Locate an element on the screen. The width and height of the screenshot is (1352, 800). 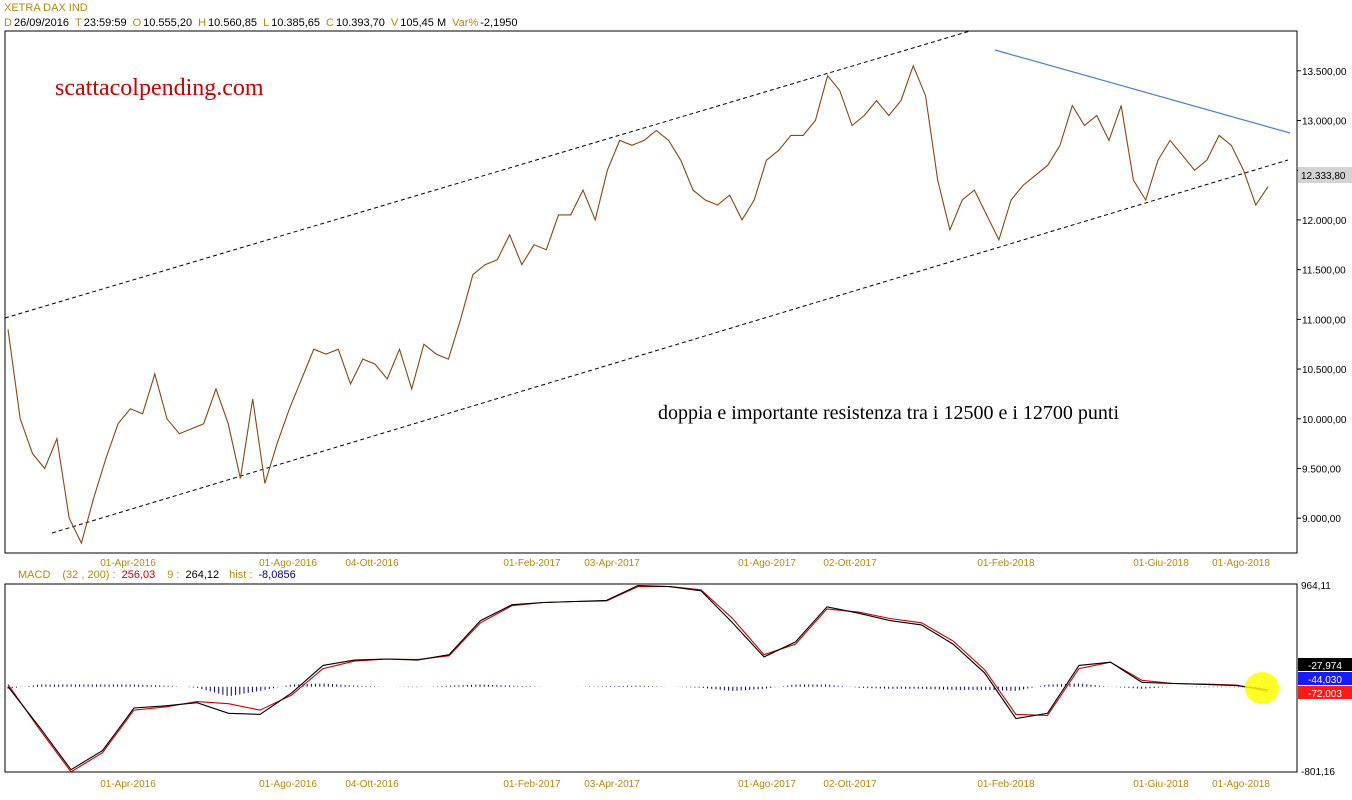
header-var: -2,1950 is located at coordinates (498, 23).